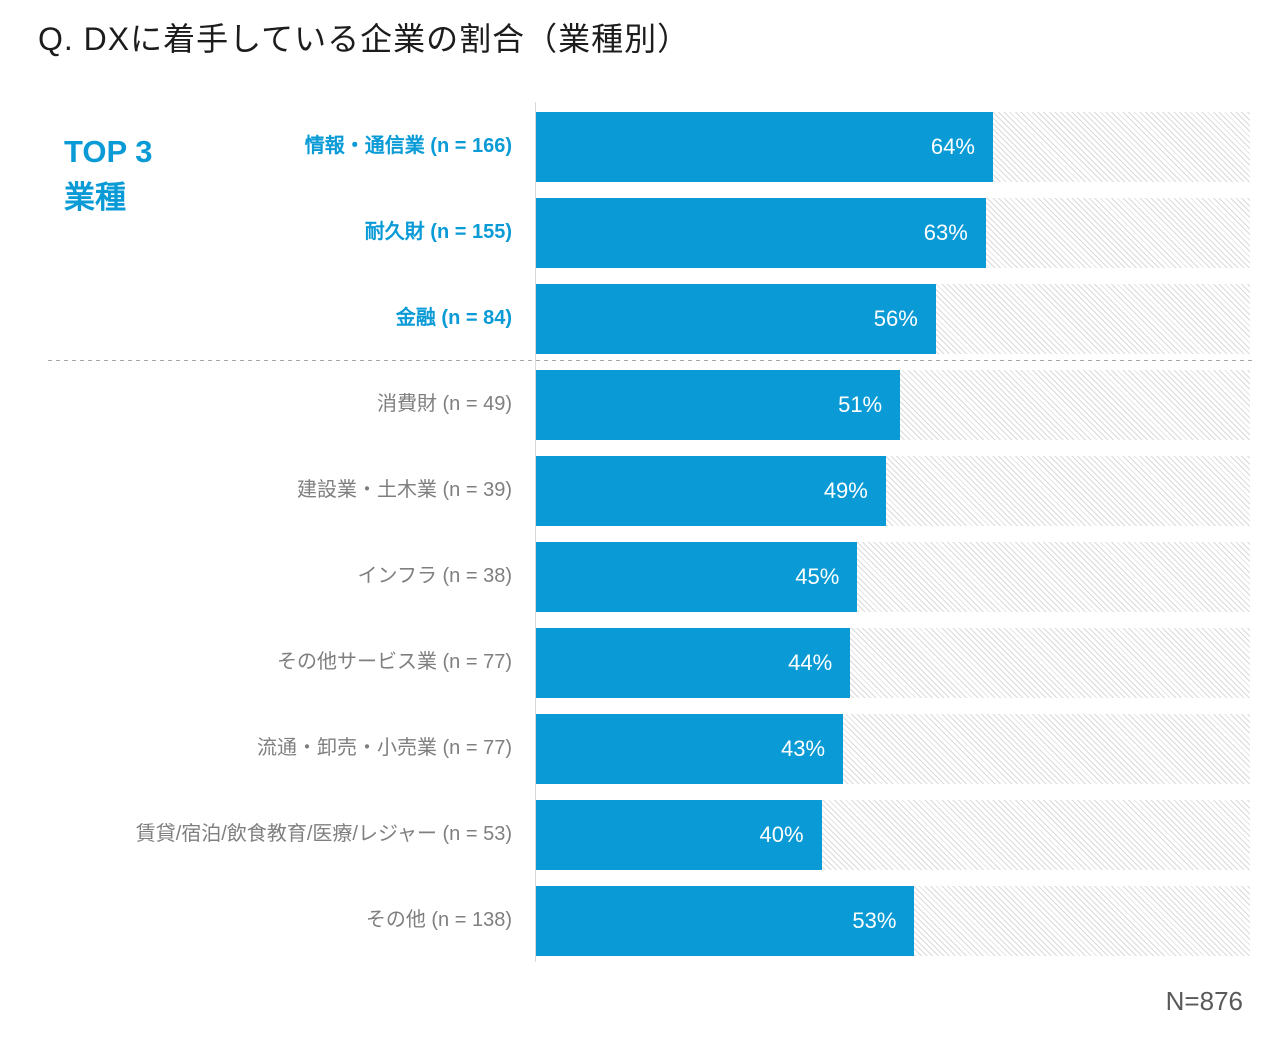  What do you see at coordinates (1204, 1001) in the screenshot?
I see `total-n-label: N=876` at bounding box center [1204, 1001].